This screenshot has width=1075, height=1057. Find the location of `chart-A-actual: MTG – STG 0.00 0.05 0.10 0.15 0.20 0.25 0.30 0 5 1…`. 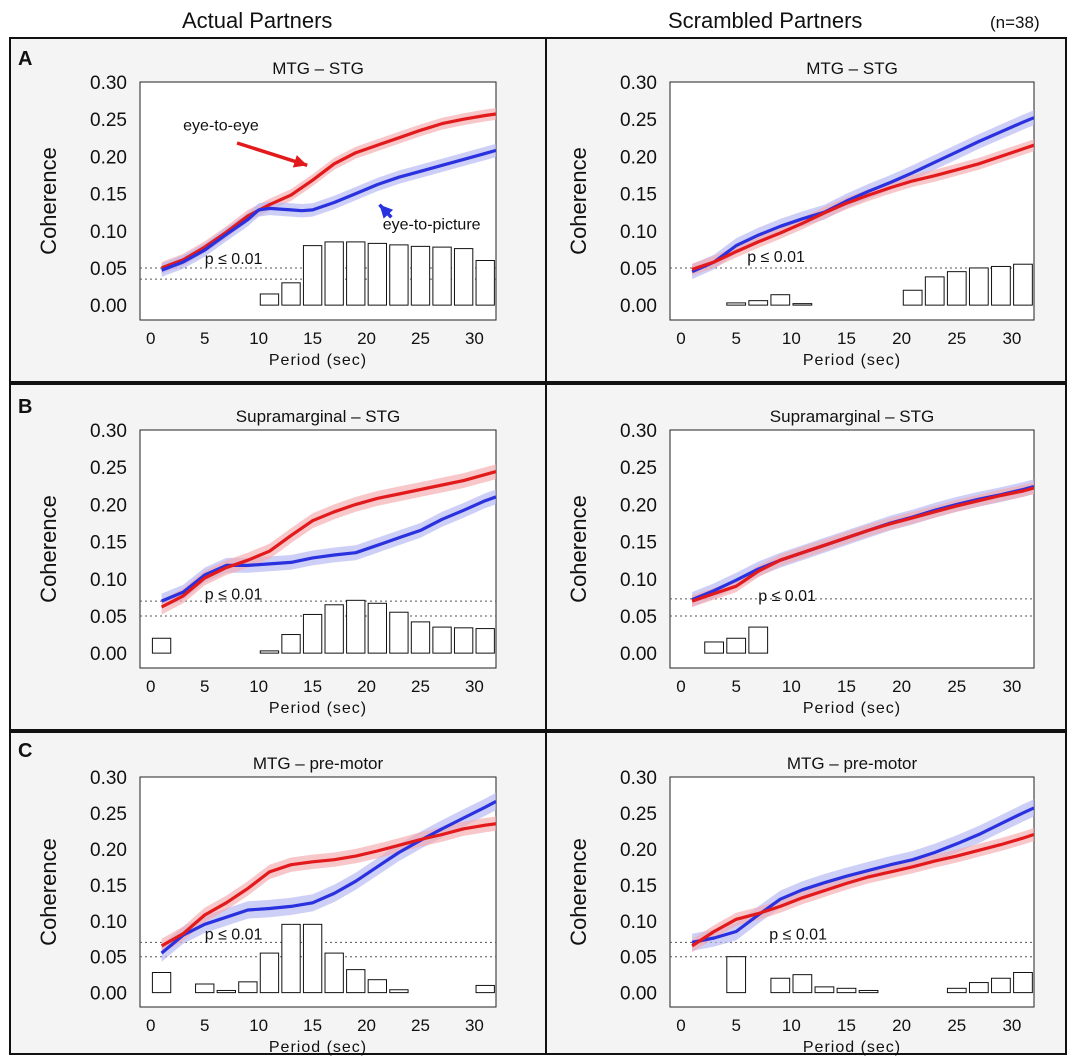

chart-A-actual: MTG – STG 0.00 0.05 0.10 0.15 0.20 0.25 0.30 0 5 1… is located at coordinates (266, 214).